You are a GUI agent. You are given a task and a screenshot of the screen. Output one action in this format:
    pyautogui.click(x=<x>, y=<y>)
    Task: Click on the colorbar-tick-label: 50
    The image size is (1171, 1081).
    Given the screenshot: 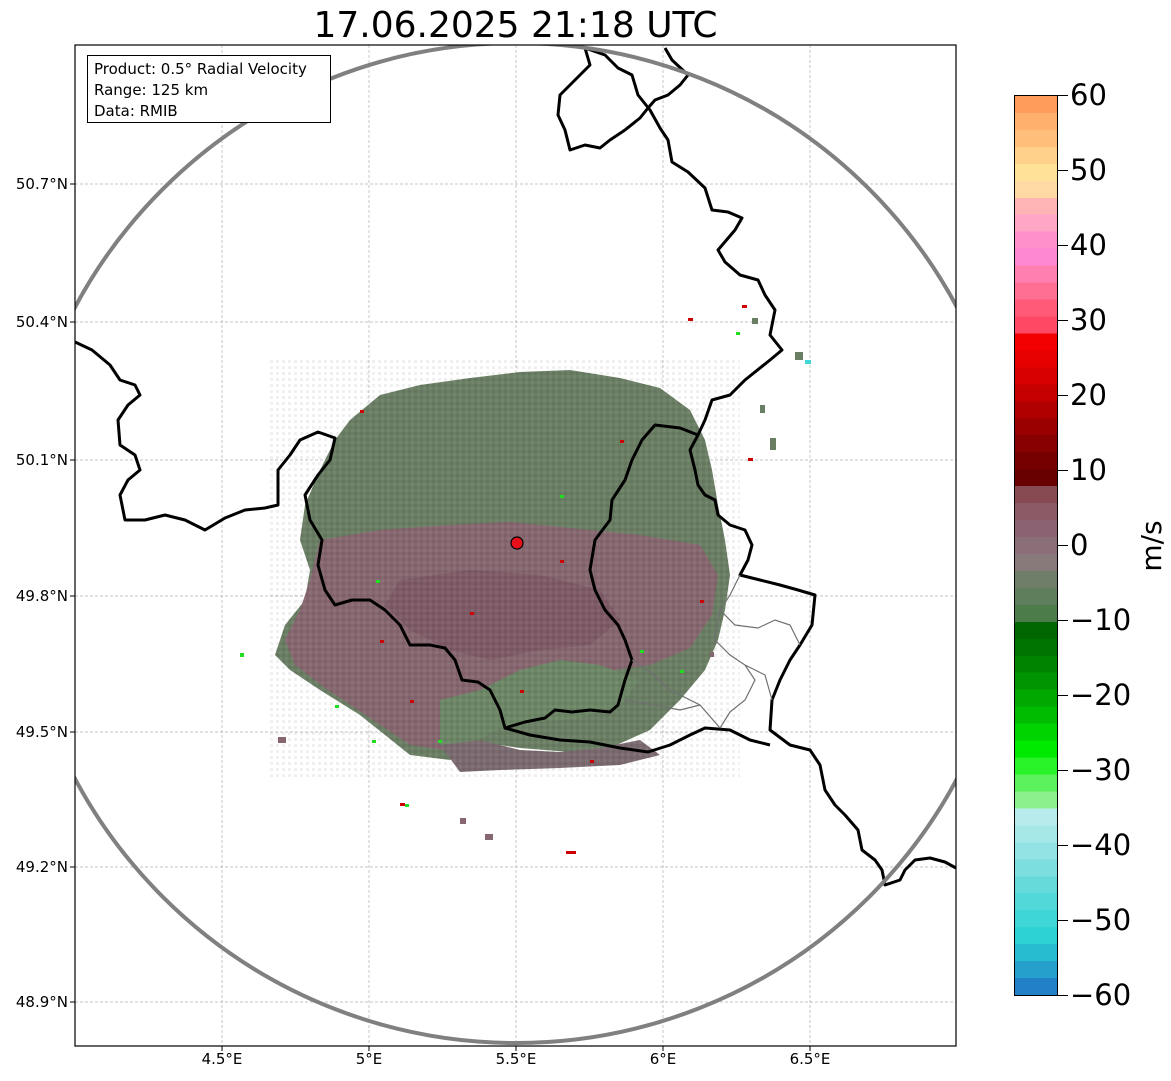 What is the action you would take?
    pyautogui.click(x=1088, y=170)
    